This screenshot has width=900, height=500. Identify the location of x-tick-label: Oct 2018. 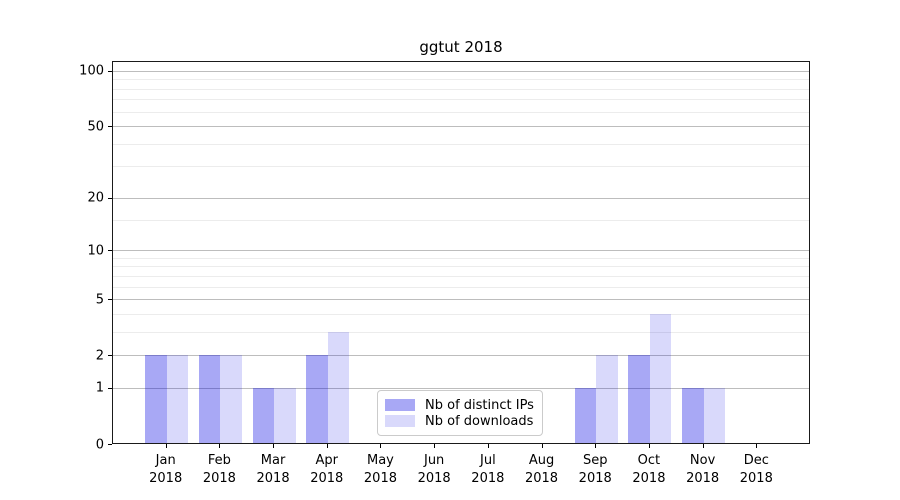
(649, 469).